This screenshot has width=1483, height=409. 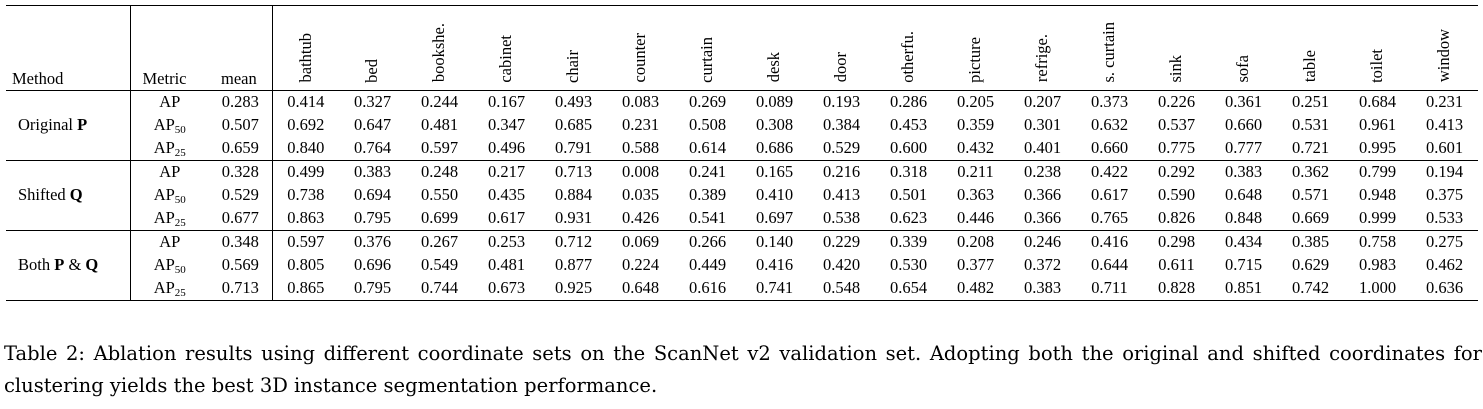 I want to click on value-cell: 0.231, so click(x=1444, y=102).